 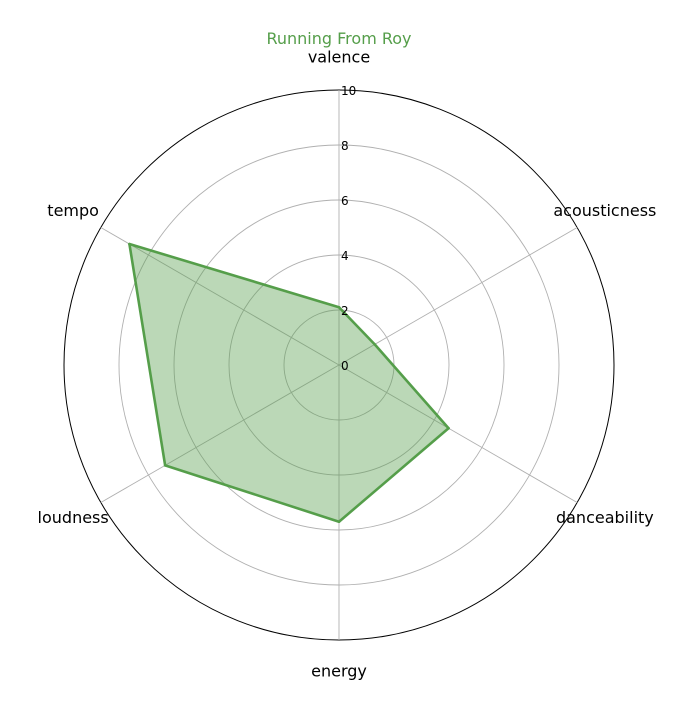 I want to click on chart-title: Running From Roy, so click(x=338, y=38).